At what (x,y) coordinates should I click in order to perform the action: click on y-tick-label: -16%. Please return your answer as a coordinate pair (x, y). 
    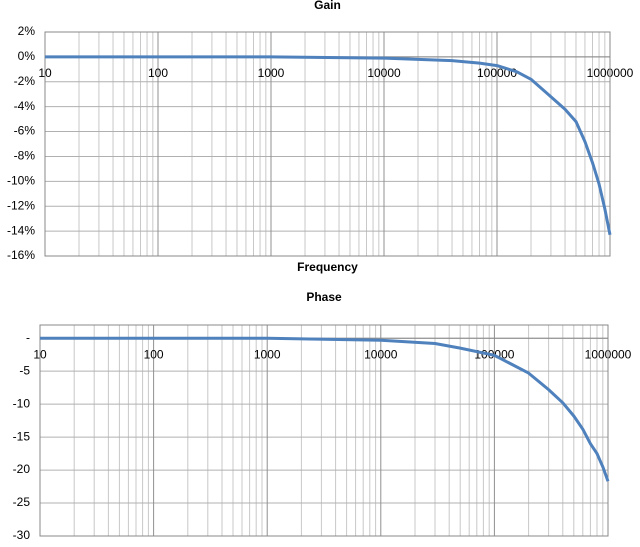
    Looking at the image, I should click on (21, 255).